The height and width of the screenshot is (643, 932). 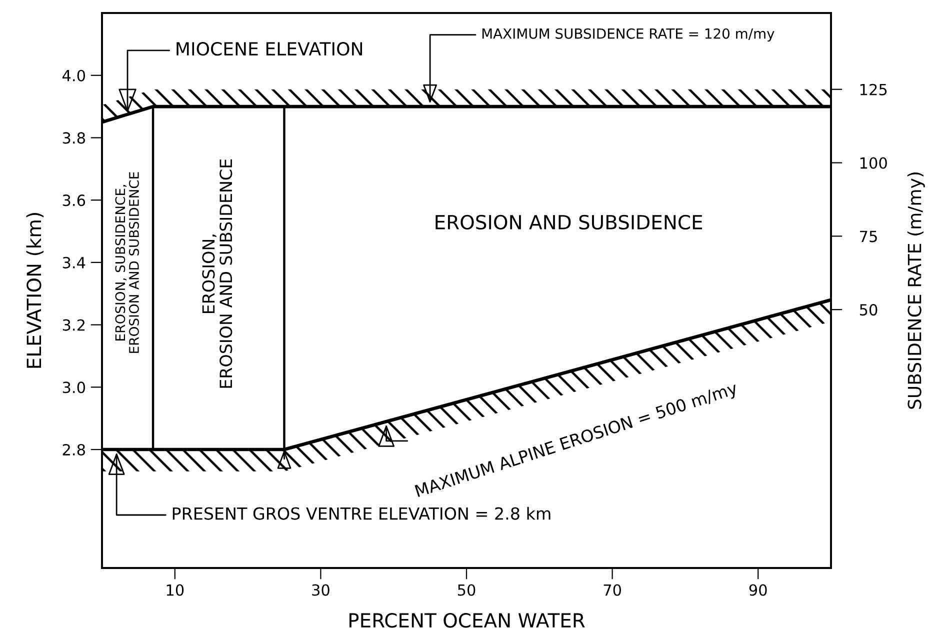 I want to click on x-tick-label: 10, so click(x=175, y=590).